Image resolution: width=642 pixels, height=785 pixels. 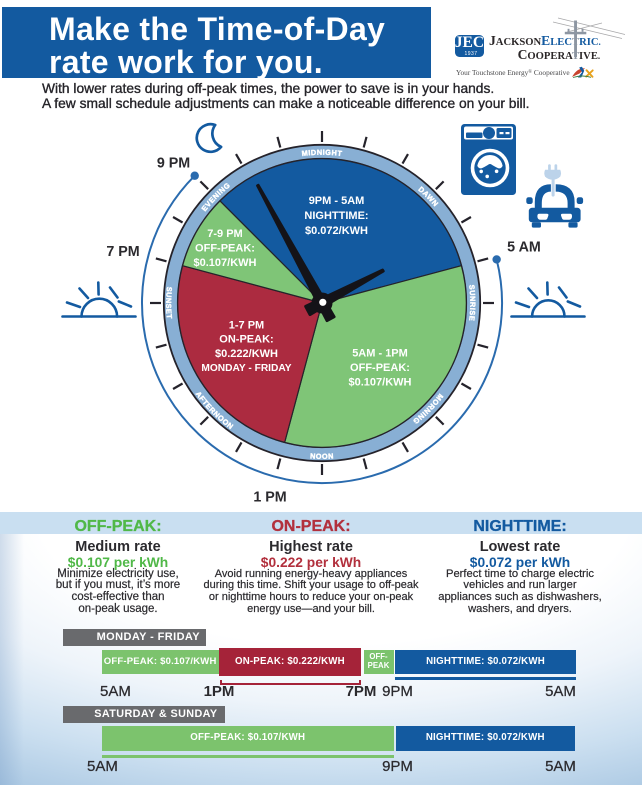 I want to click on svg-text: 5 AM, so click(x=524, y=248).